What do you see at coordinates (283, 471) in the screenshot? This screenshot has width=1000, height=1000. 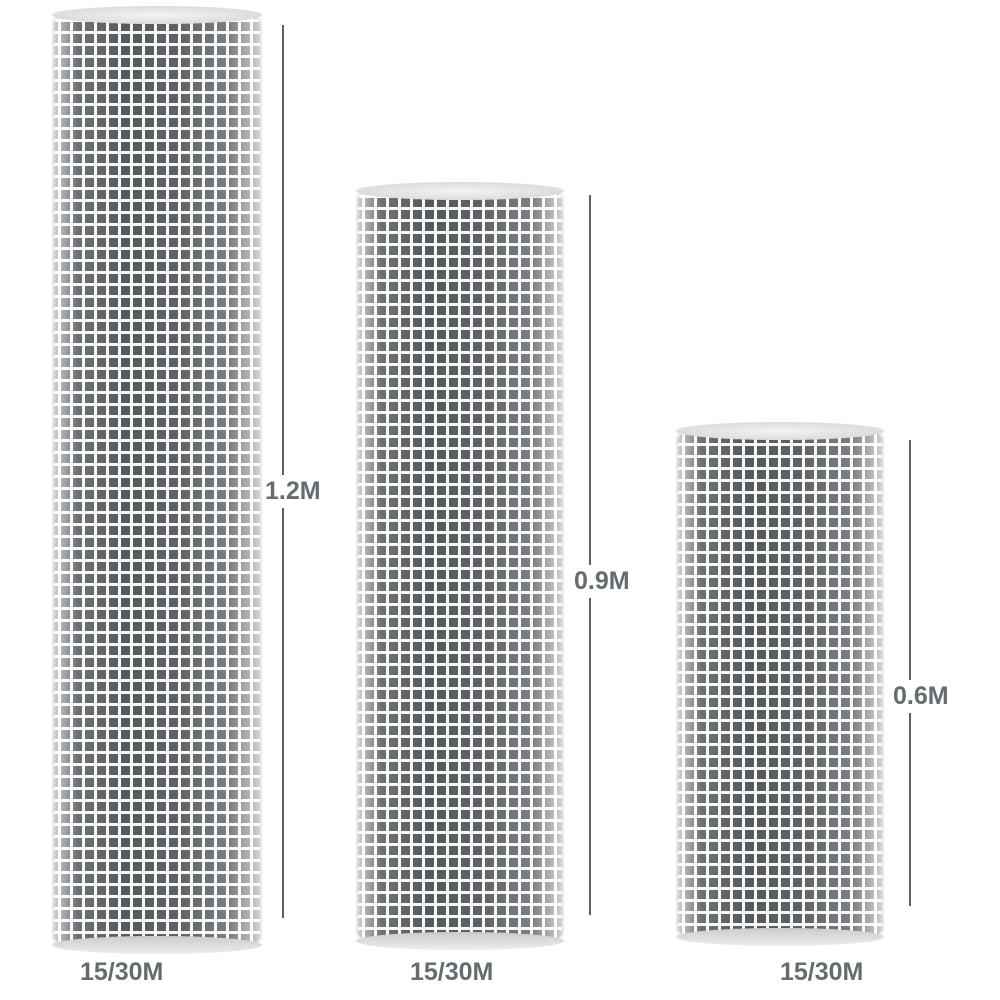 I see `height-line-large` at bounding box center [283, 471].